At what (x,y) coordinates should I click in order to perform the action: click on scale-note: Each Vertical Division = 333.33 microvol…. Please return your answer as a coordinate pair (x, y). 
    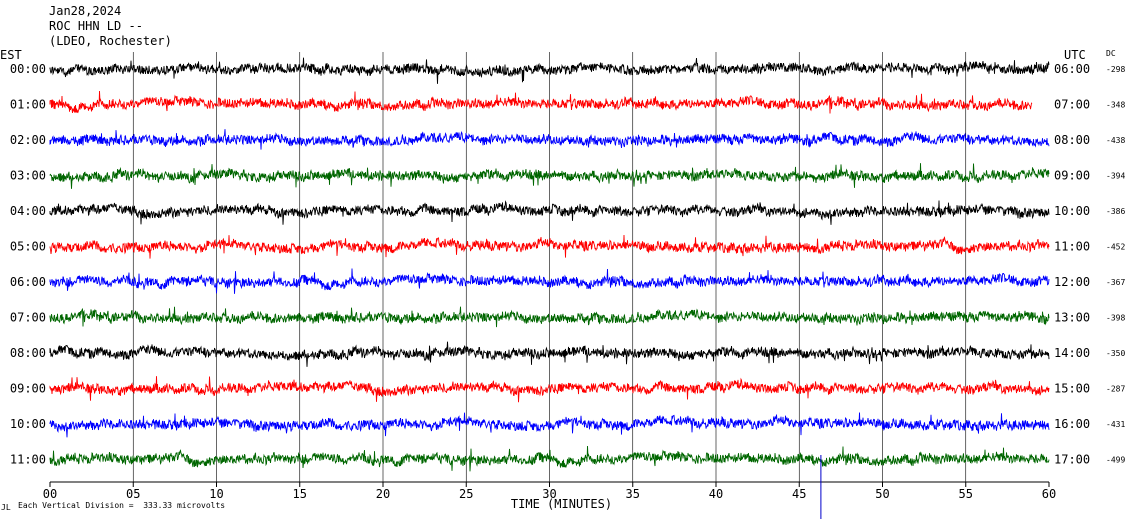
    Looking at the image, I should click on (122, 505).